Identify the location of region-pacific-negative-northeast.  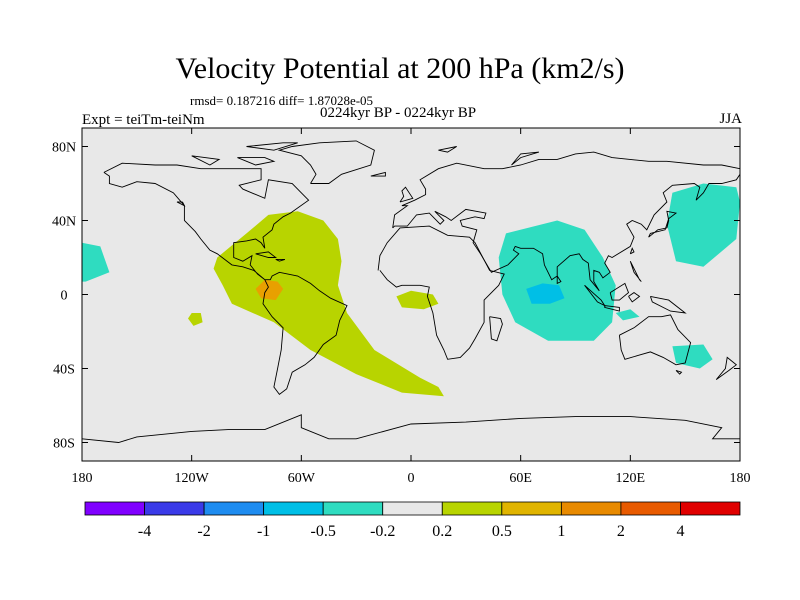
(703, 225).